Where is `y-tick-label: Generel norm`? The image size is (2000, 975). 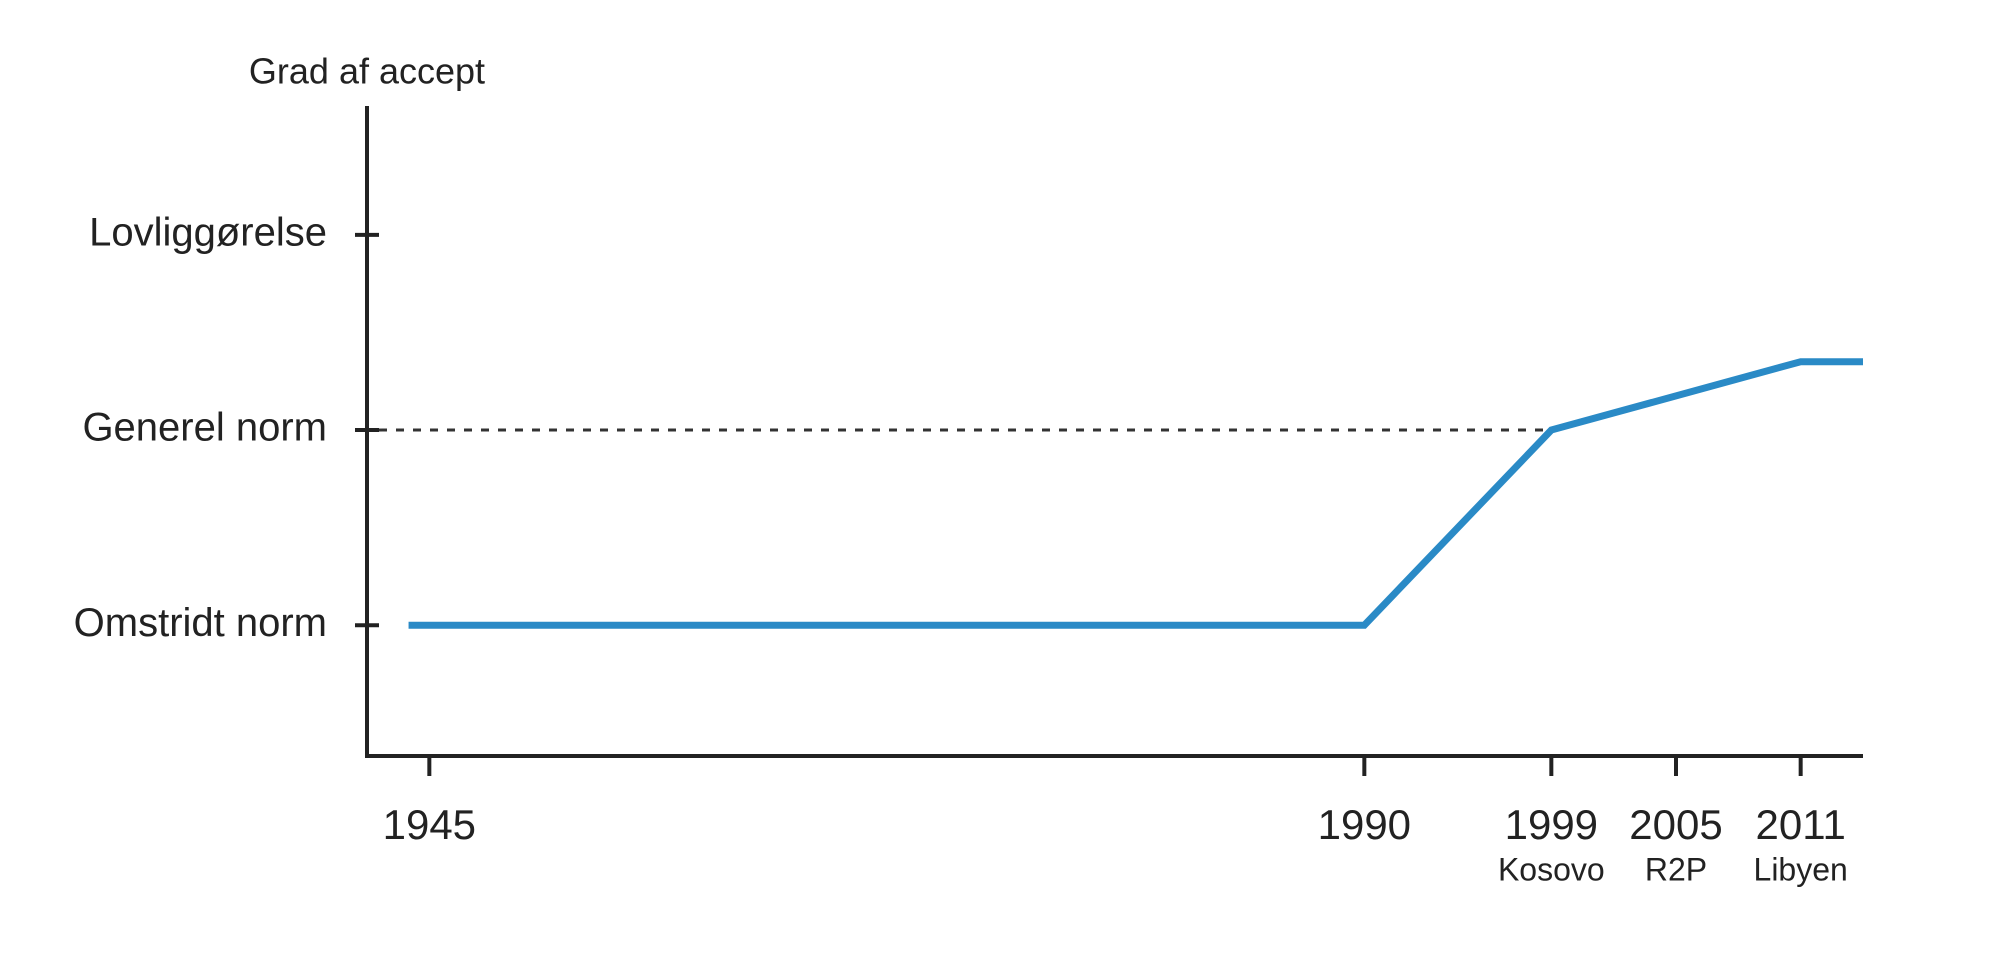 y-tick-label: Generel norm is located at coordinates (204, 428).